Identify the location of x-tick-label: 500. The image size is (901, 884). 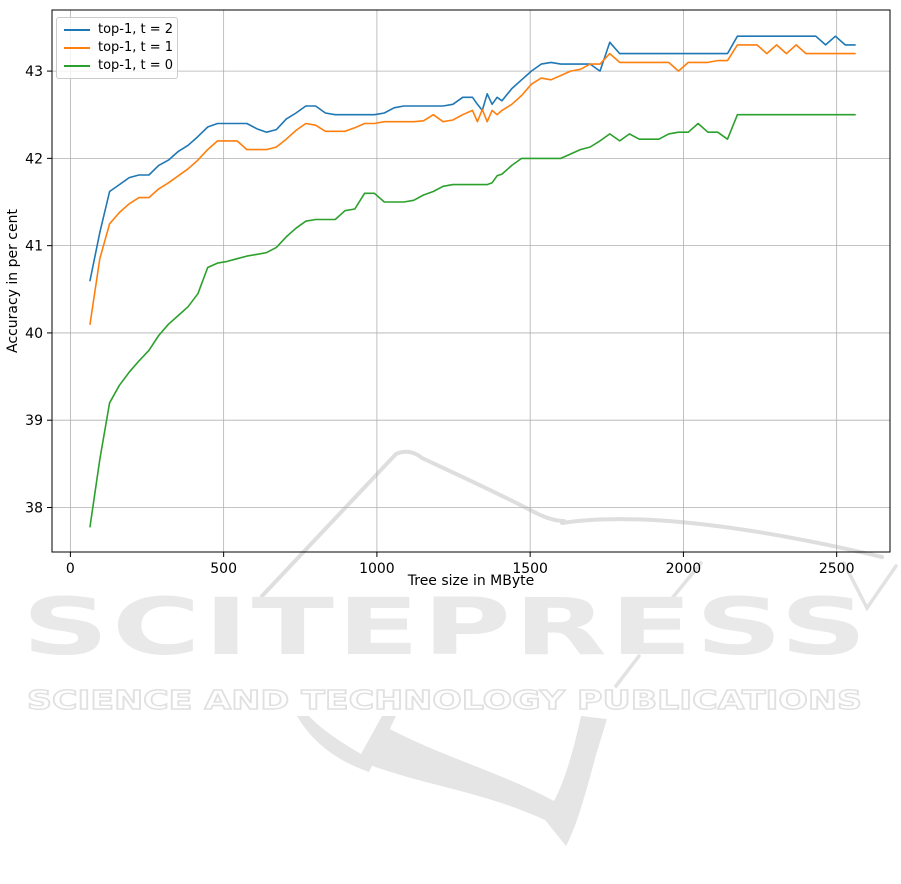
(223, 569).